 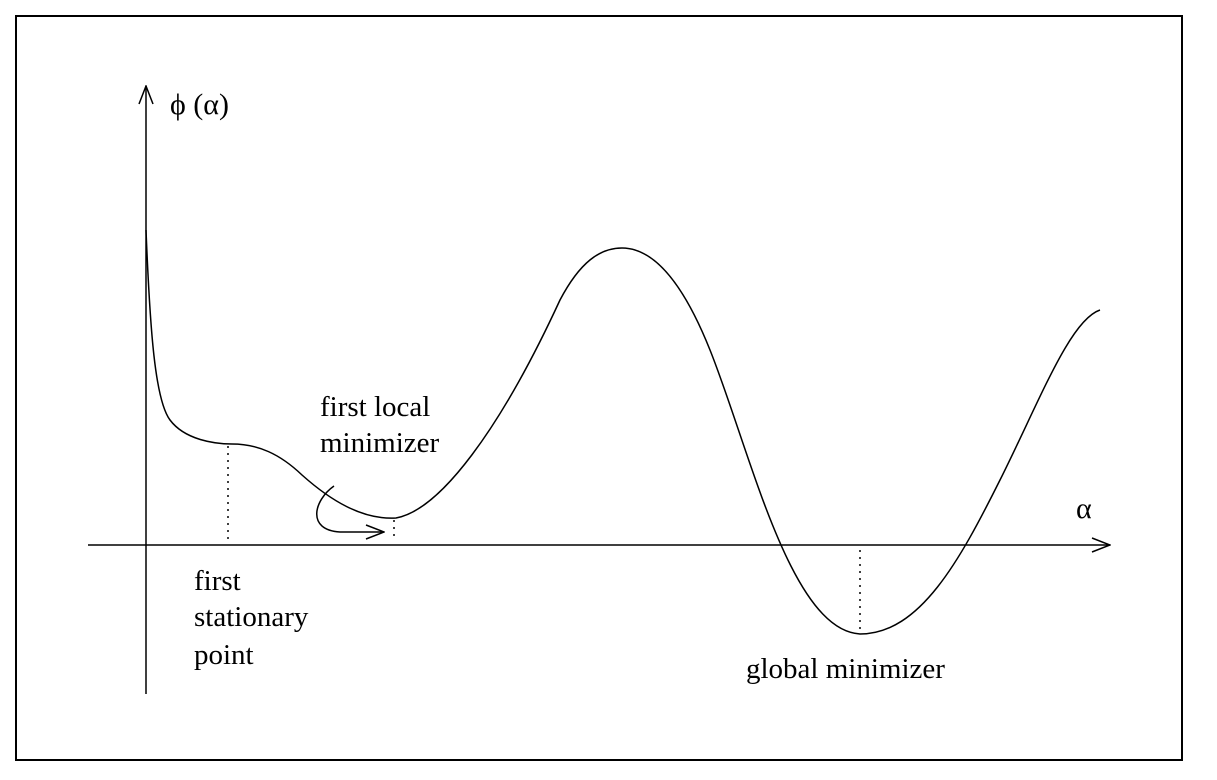 I want to click on stationary-point-label-line3: point, so click(x=224, y=655).